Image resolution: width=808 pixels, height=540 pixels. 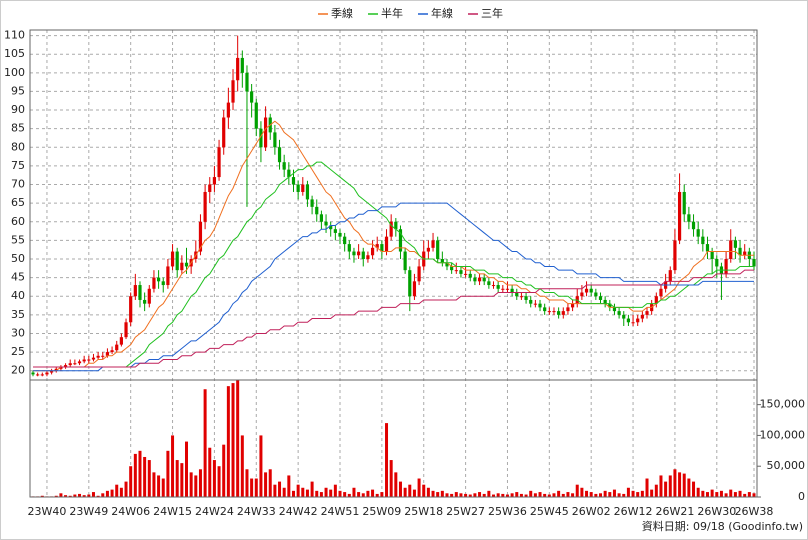 I want to click on x-tick-label: 24W33, so click(x=256, y=511).